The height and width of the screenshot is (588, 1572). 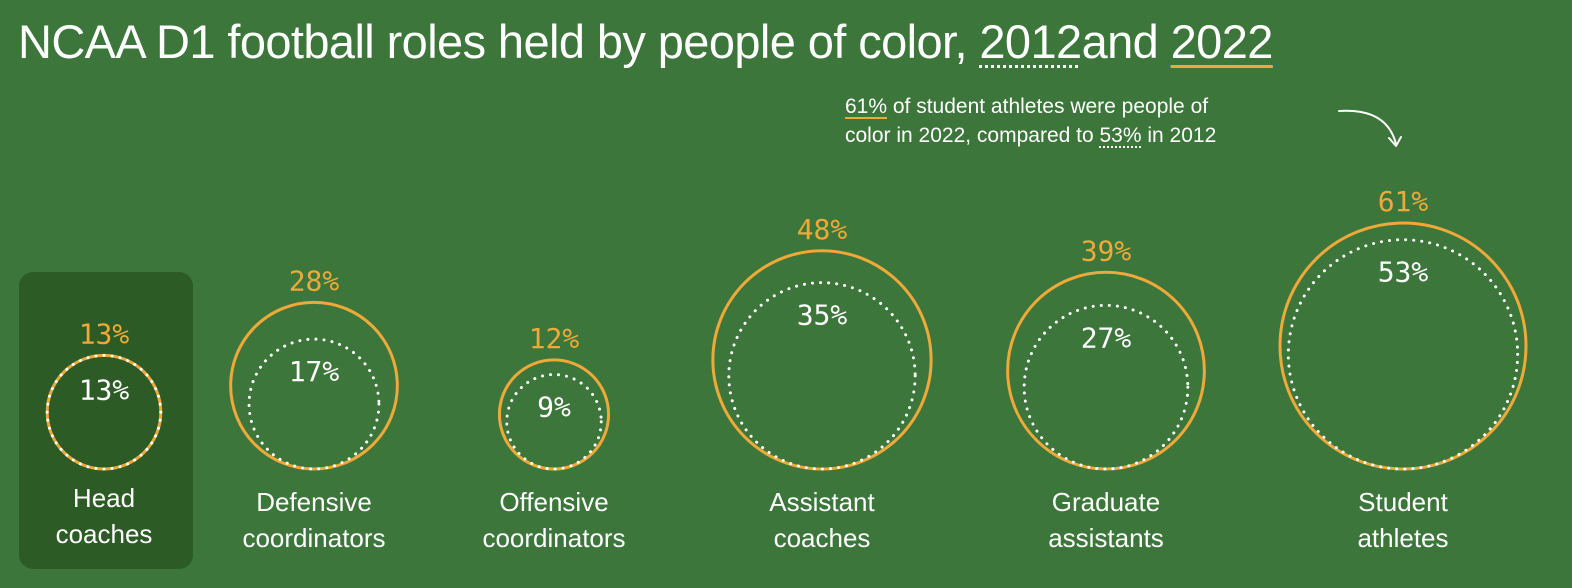 I want to click on label-2022-student-athletes: 61%, so click(x=1403, y=201).